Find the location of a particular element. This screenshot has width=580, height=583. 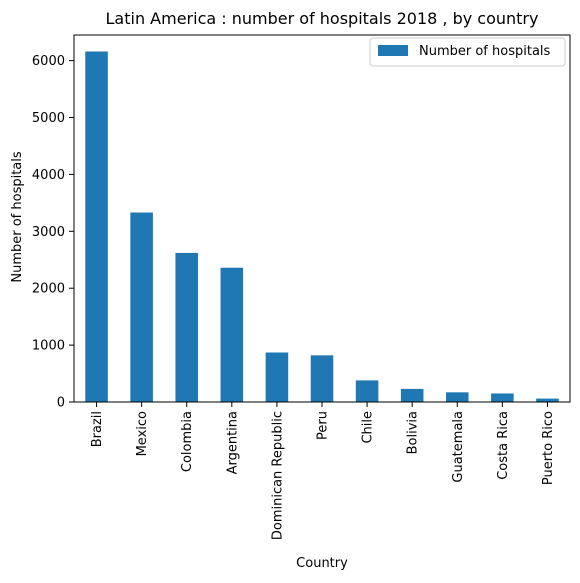

legend: Number of hospitals is located at coordinates (467, 52).